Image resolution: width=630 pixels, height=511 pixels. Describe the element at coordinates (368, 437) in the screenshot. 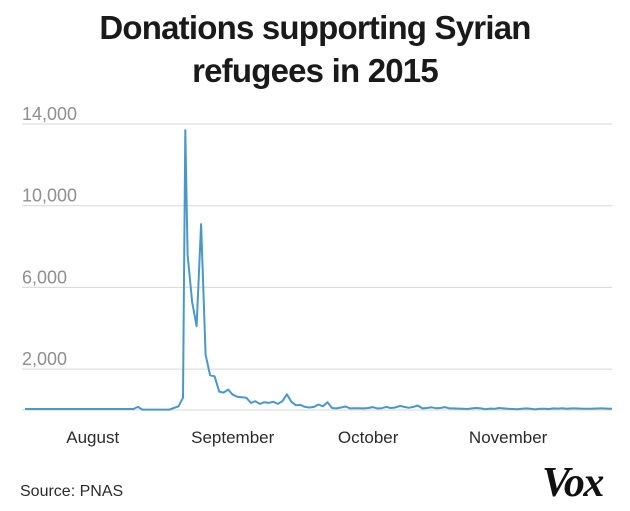

I see `x-tick-label: October` at that location.